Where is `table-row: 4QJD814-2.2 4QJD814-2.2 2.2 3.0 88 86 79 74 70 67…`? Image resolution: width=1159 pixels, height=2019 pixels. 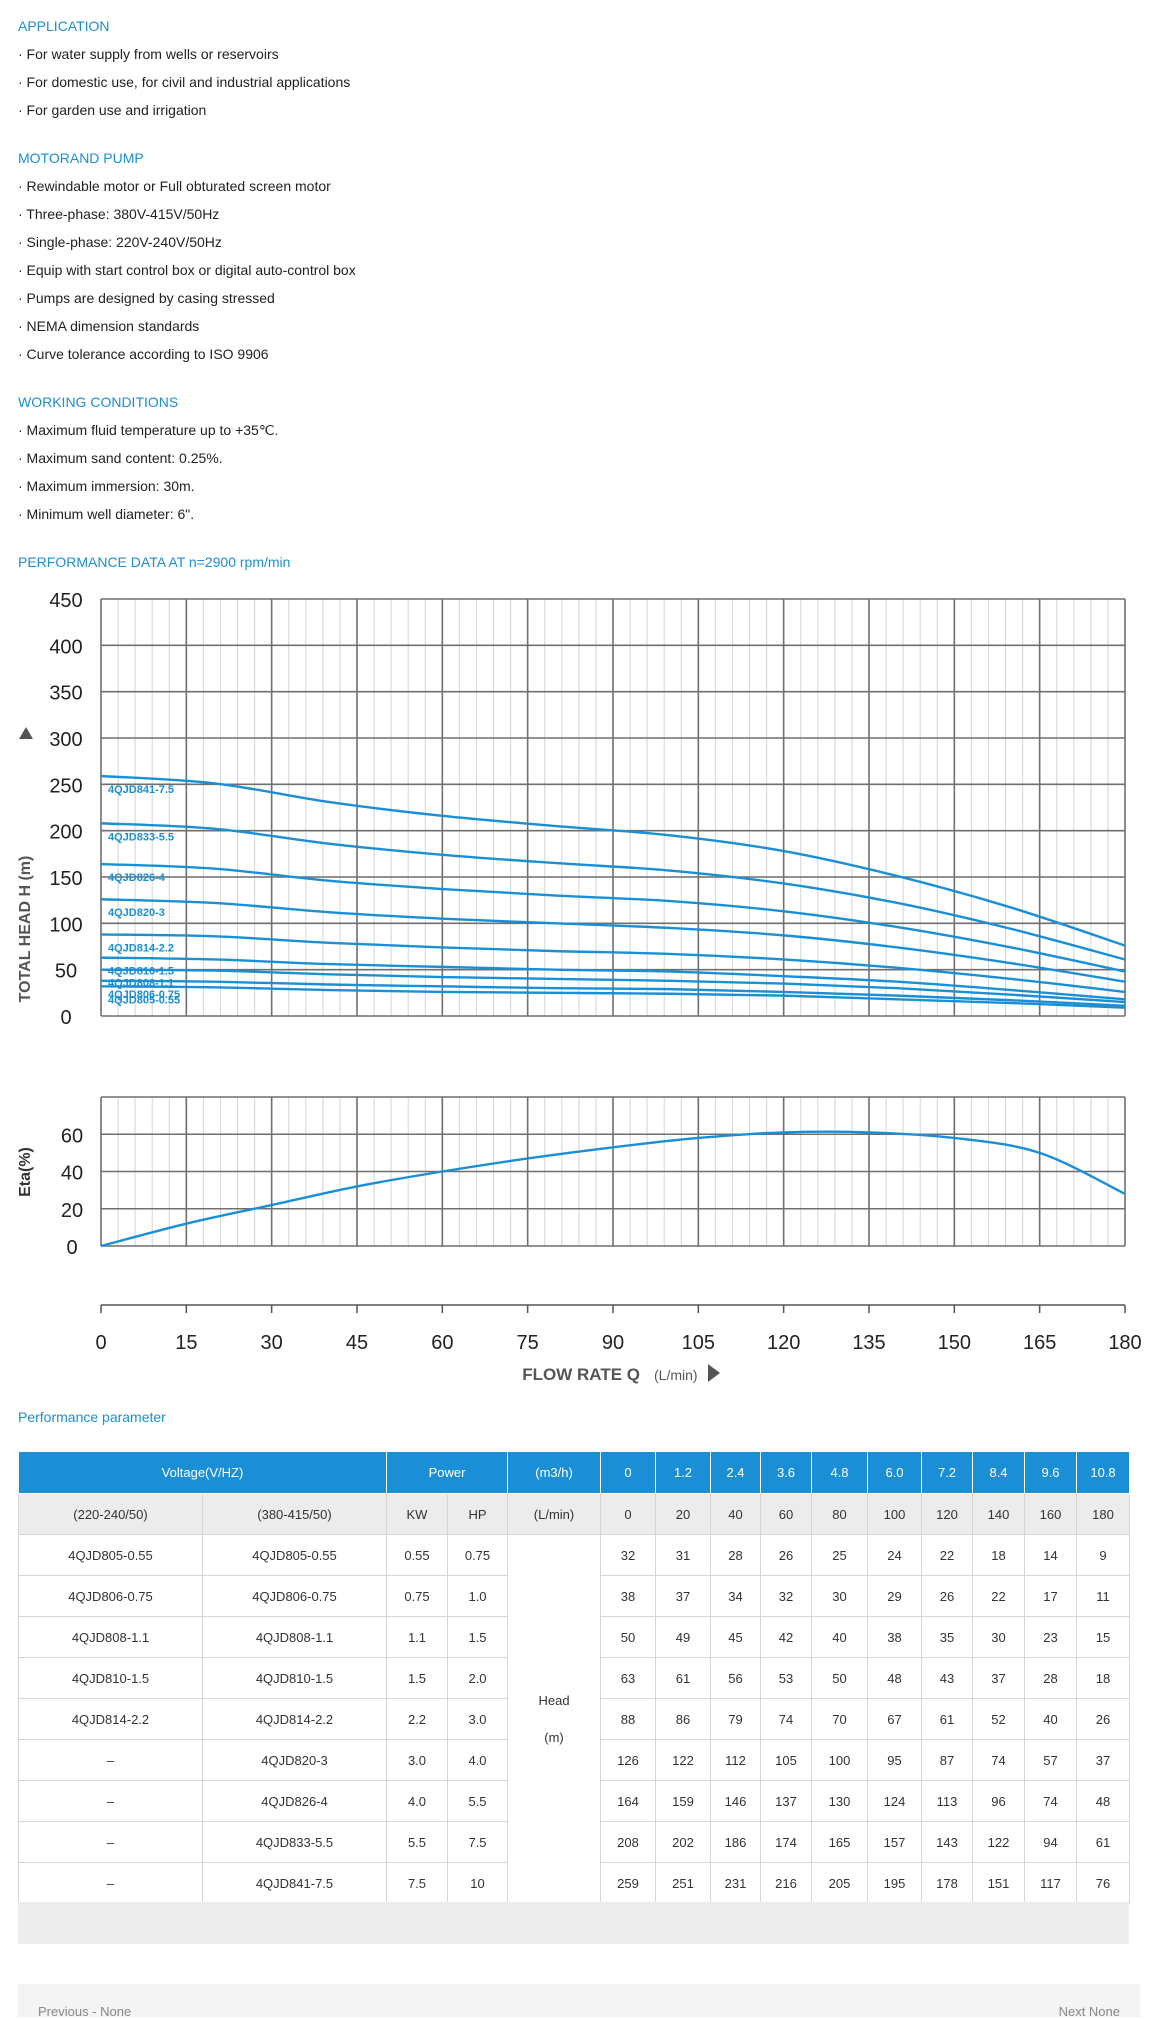 table-row: 4QJD814-2.2 4QJD814-2.2 2.2 3.0 88 86 79 74 70 67… is located at coordinates (574, 1719).